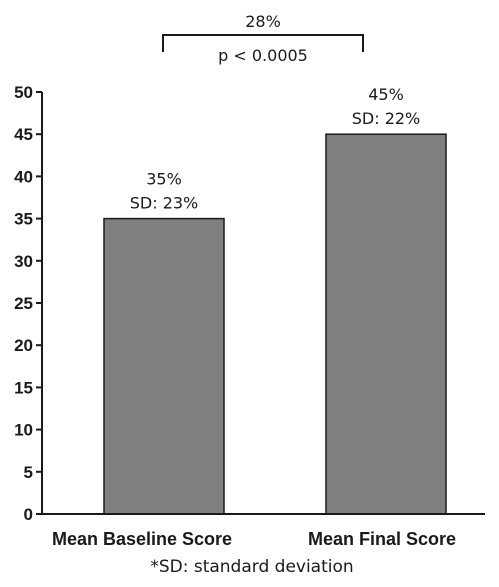  Describe the element at coordinates (382, 539) in the screenshot. I see `category-label: Mean Final Score` at that location.